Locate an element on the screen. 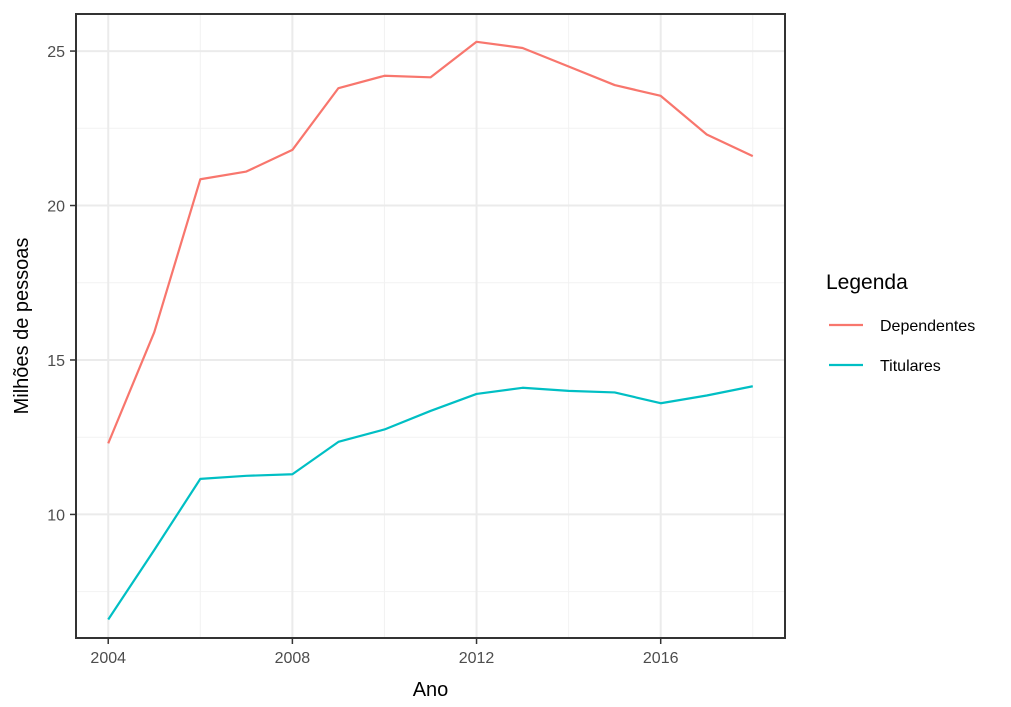  y-tick-label: 20 is located at coordinates (56, 207).